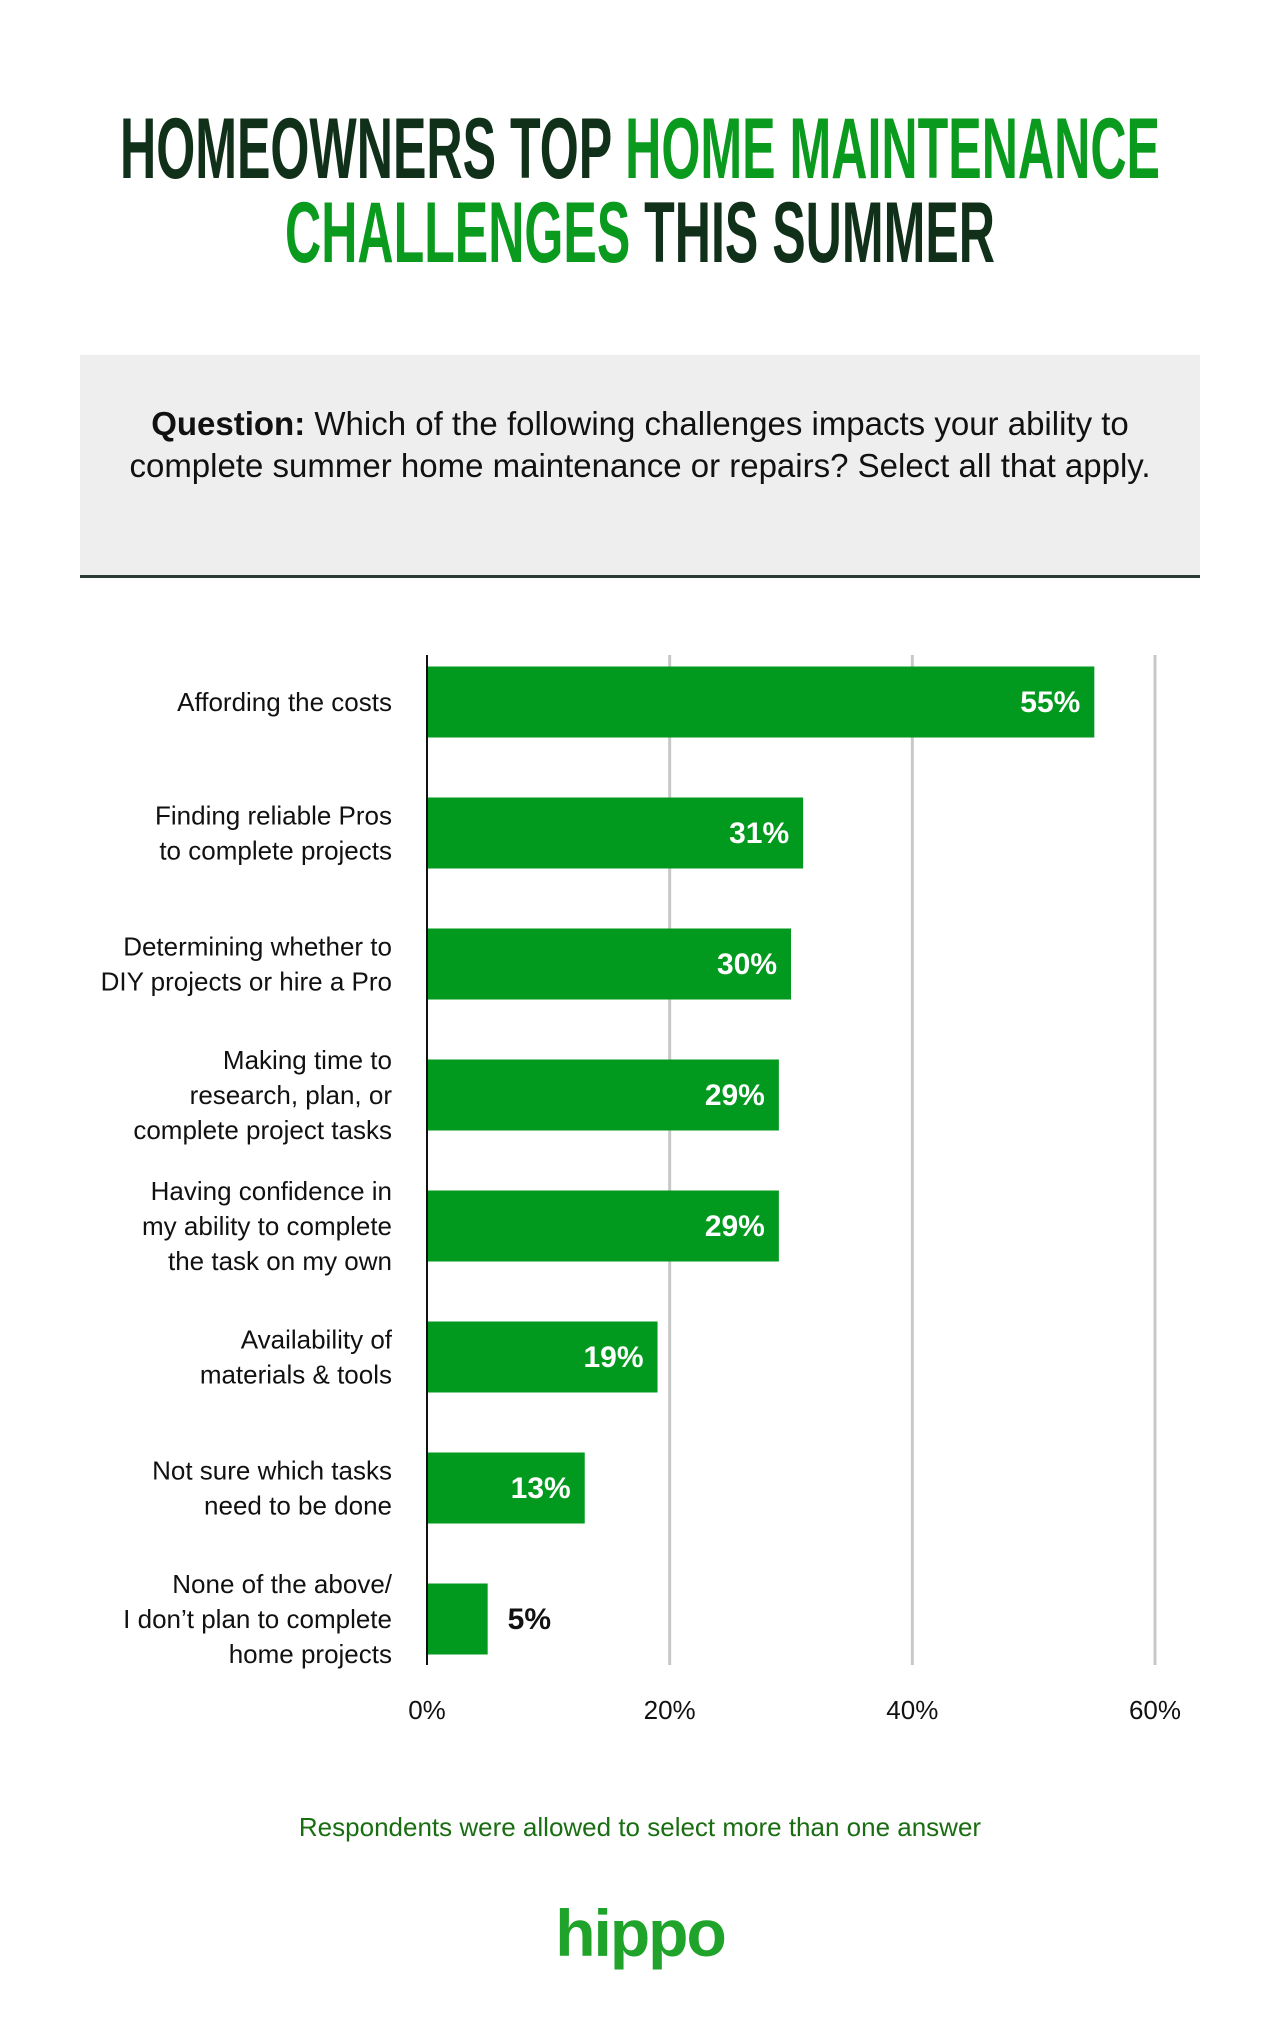  What do you see at coordinates (257, 1619) in the screenshot?
I see `category-label: I don’t plan to complete` at bounding box center [257, 1619].